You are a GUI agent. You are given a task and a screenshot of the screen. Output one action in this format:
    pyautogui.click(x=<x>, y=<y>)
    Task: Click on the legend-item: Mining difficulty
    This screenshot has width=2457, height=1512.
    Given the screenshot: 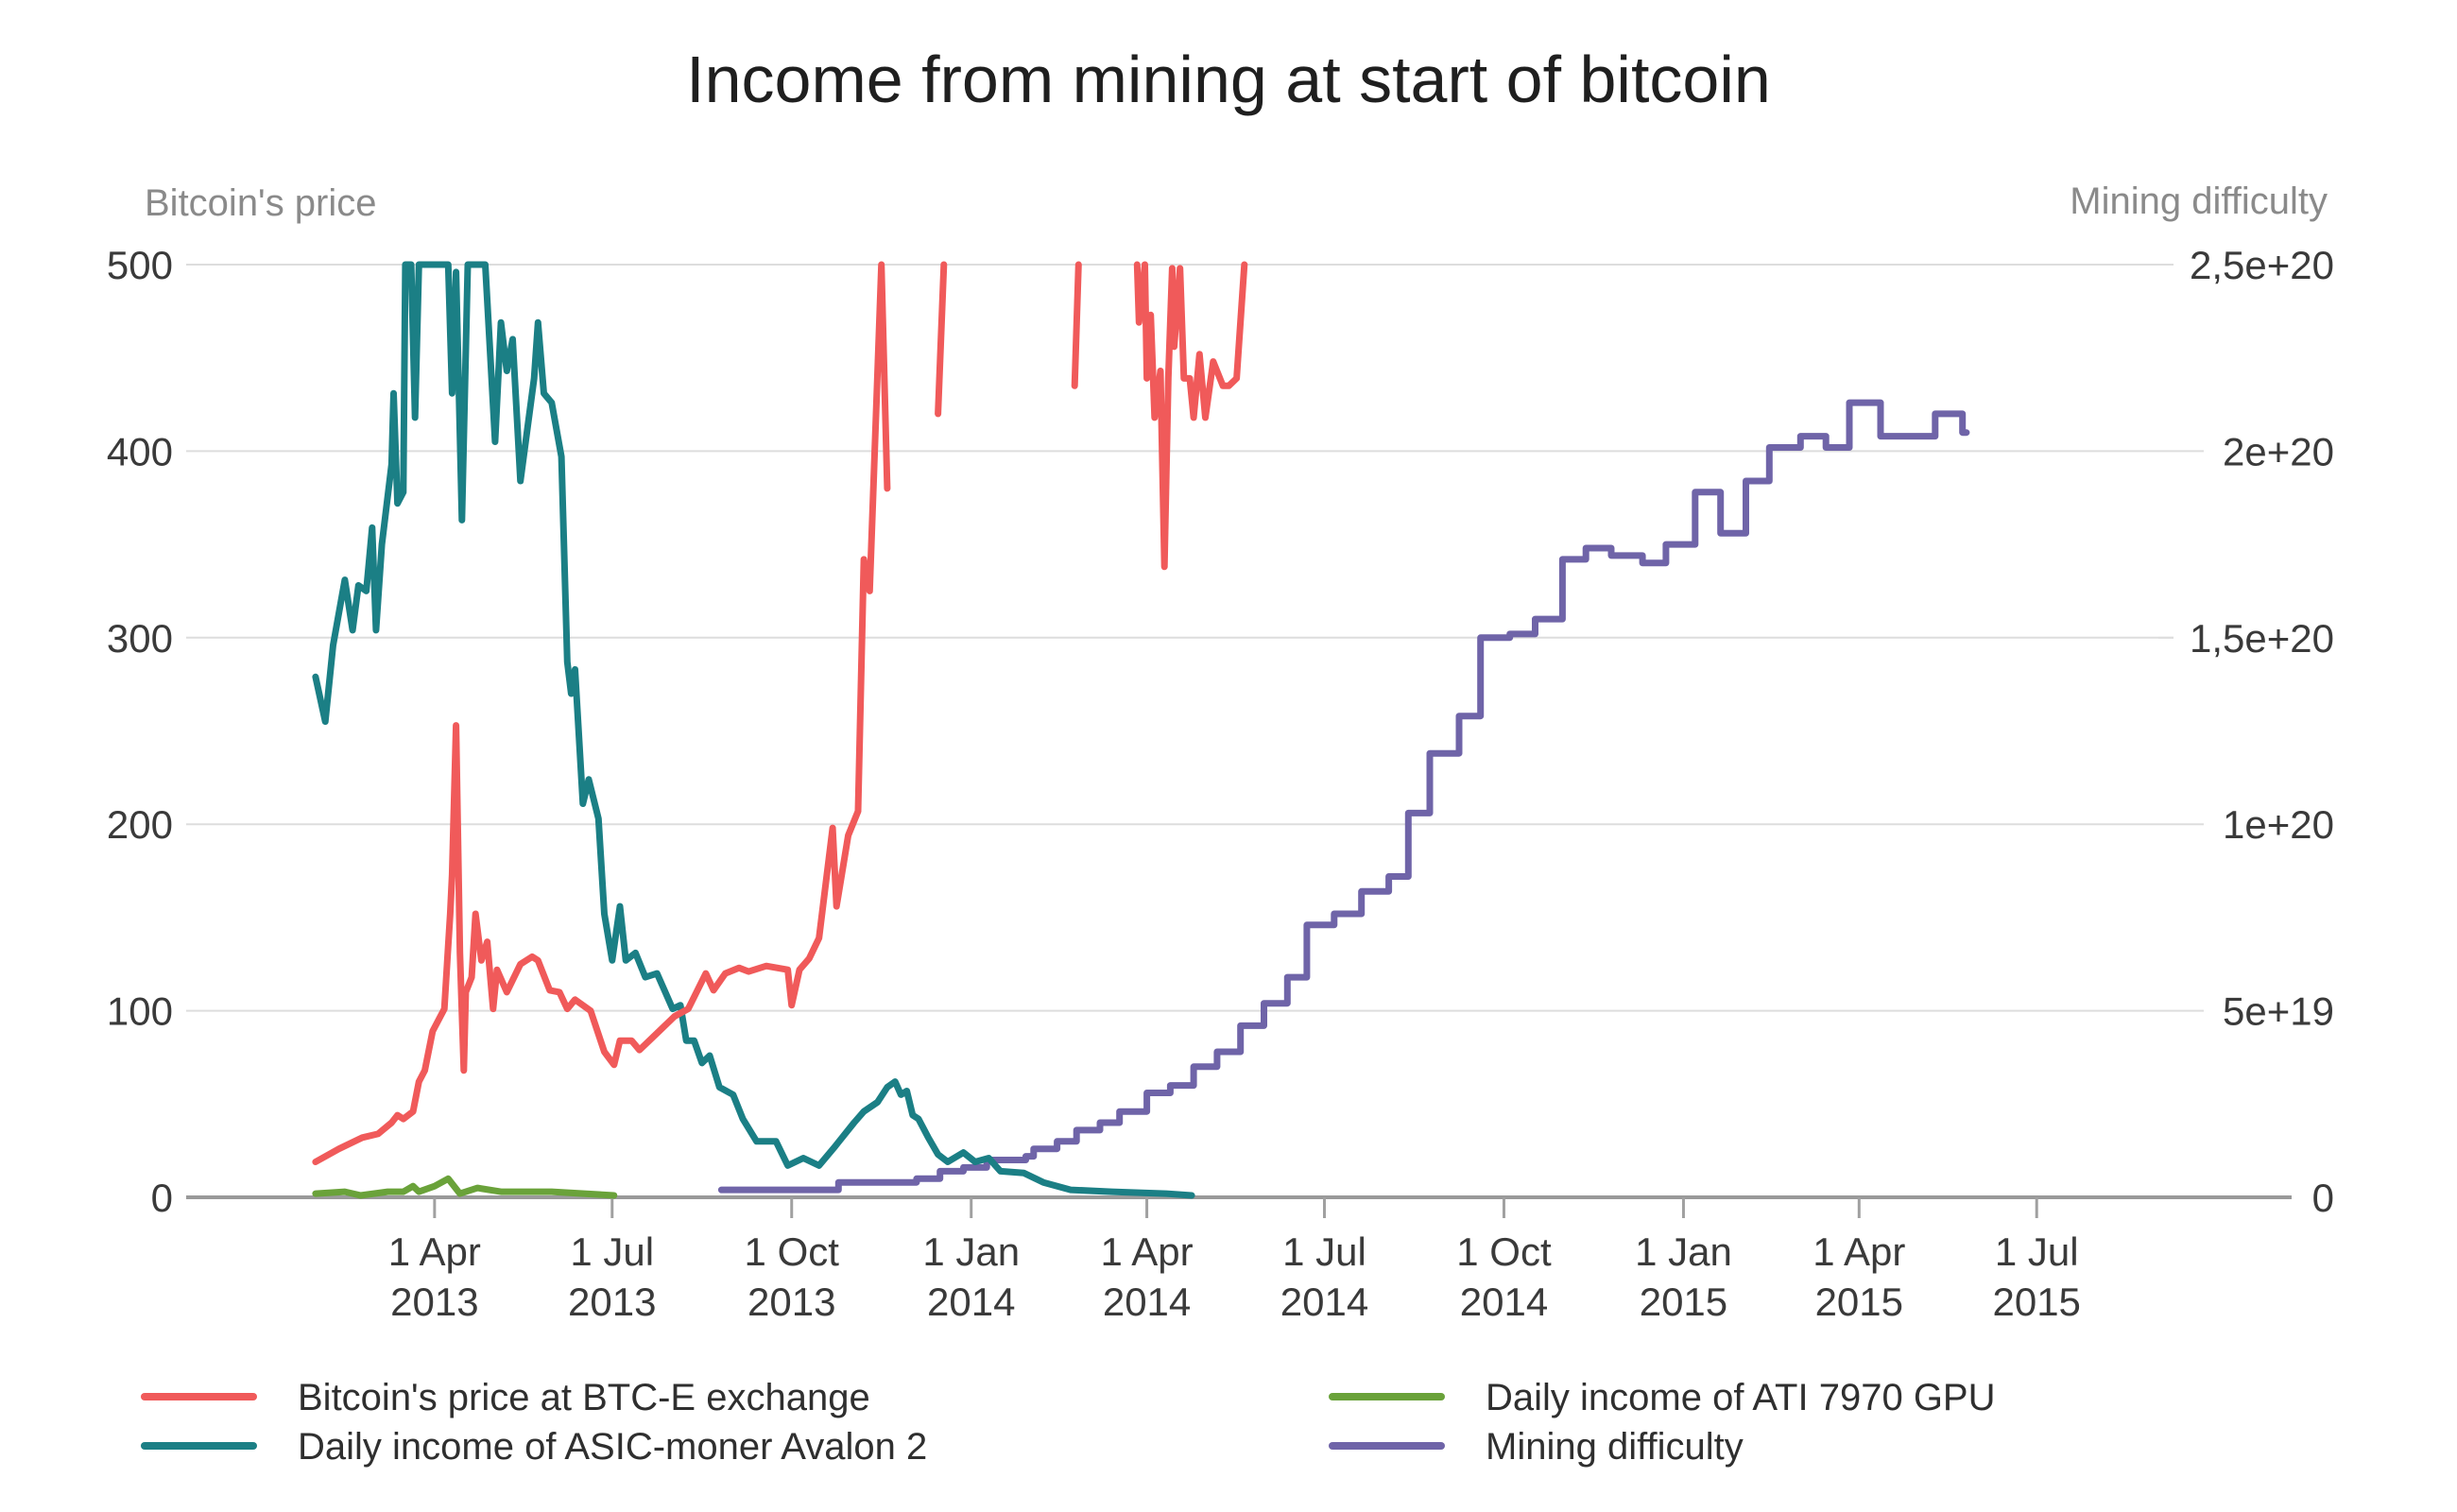 What is the action you would take?
    pyautogui.click(x=1536, y=1447)
    